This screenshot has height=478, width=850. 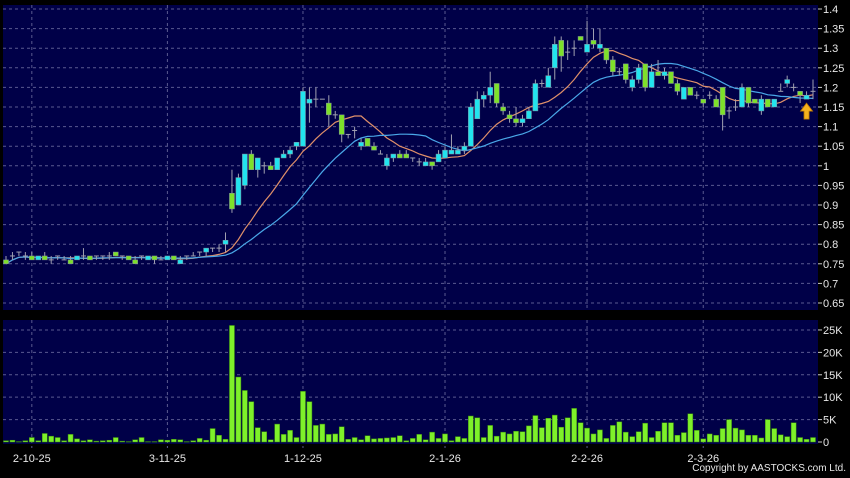 I want to click on up-arrow-icon, so click(x=806, y=111).